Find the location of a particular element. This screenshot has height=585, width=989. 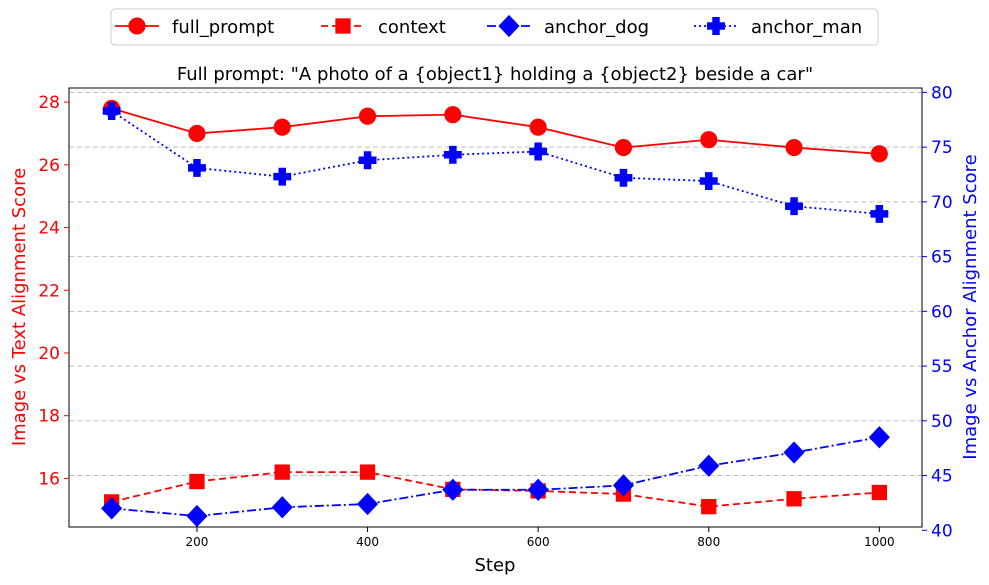

x-tick-label: 1000 is located at coordinates (879, 542).